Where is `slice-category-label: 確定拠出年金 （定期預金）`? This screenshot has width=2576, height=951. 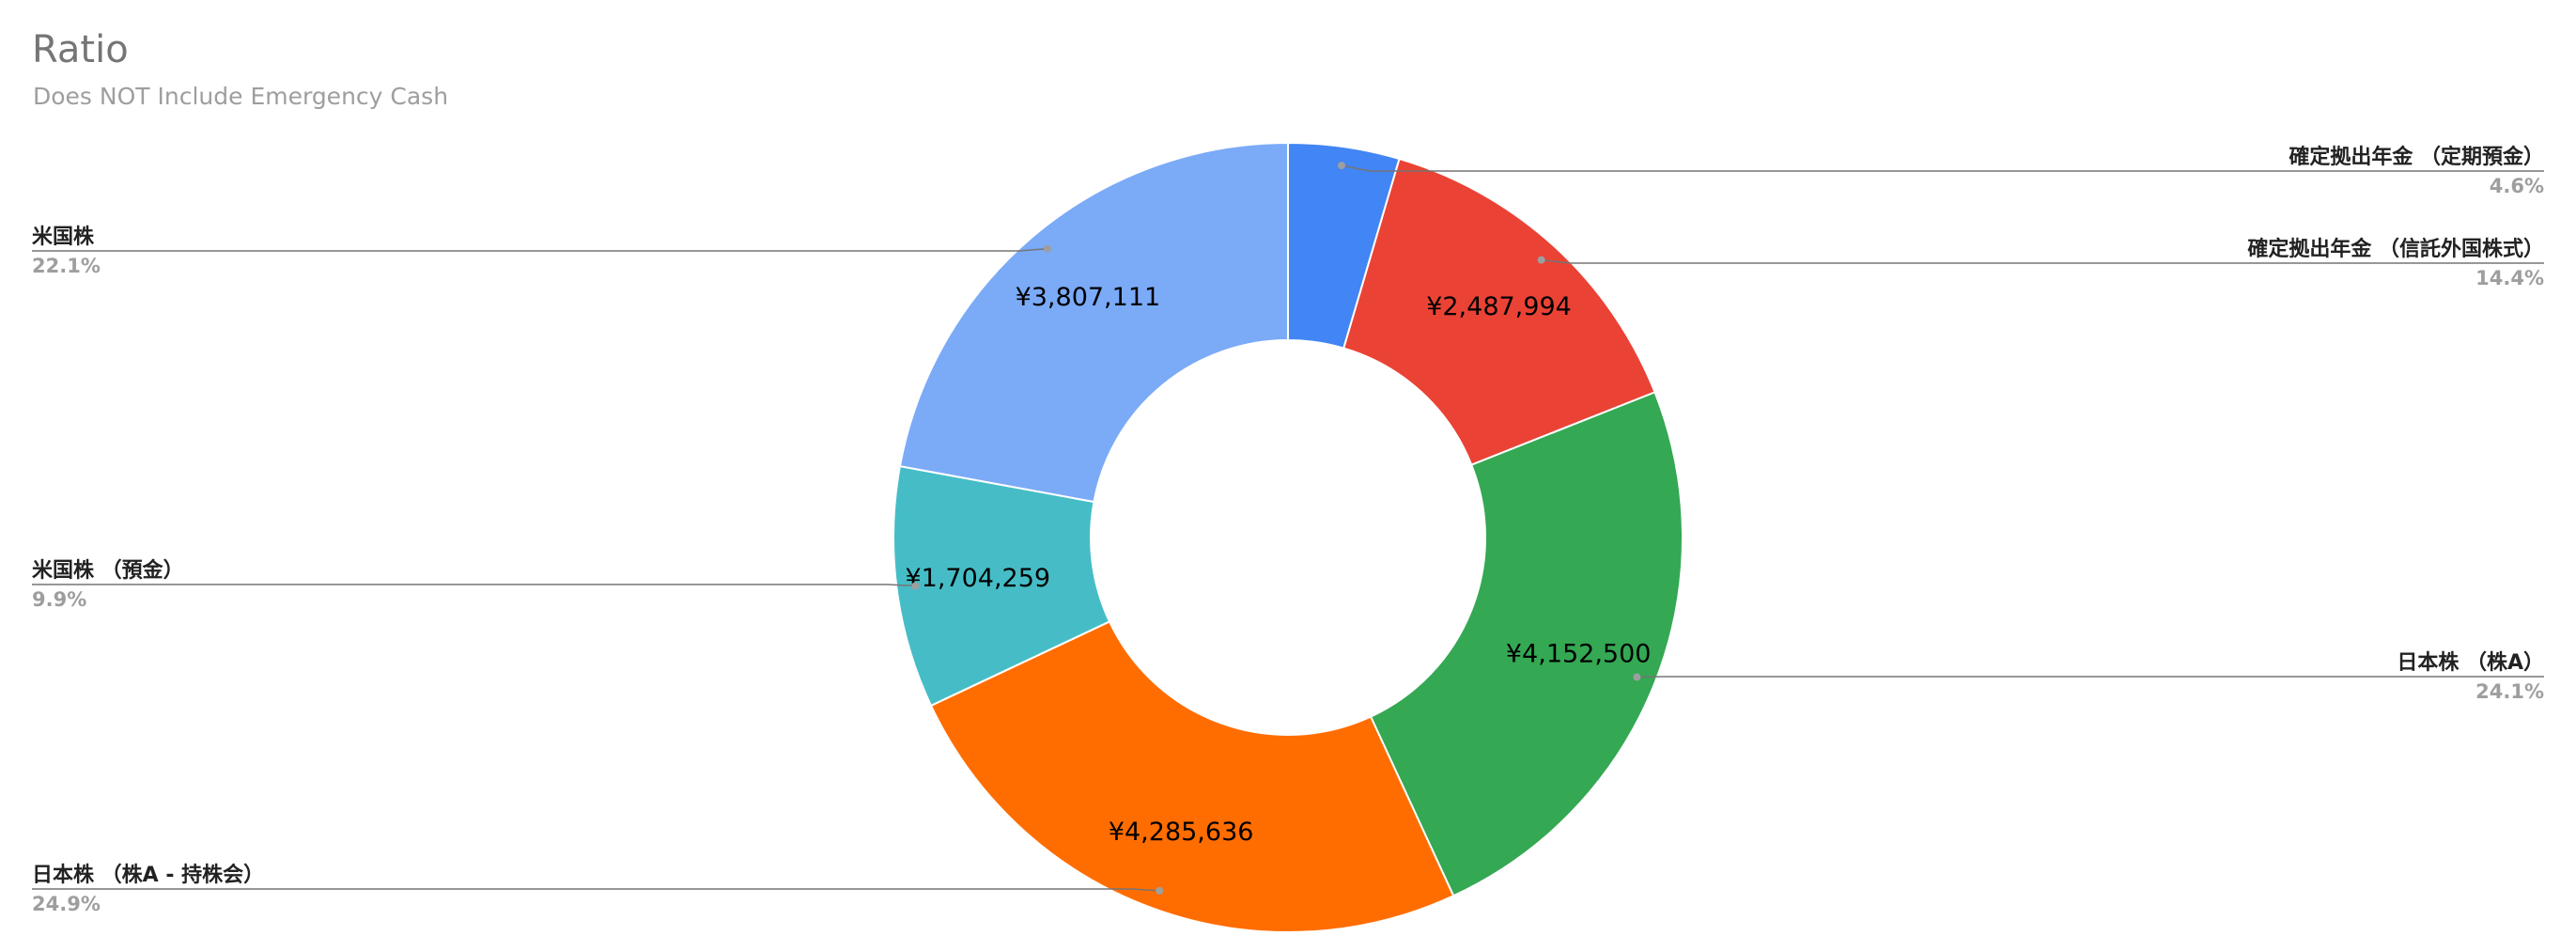
slice-category-label: 確定拠出年金 （定期預金） is located at coordinates (2416, 157).